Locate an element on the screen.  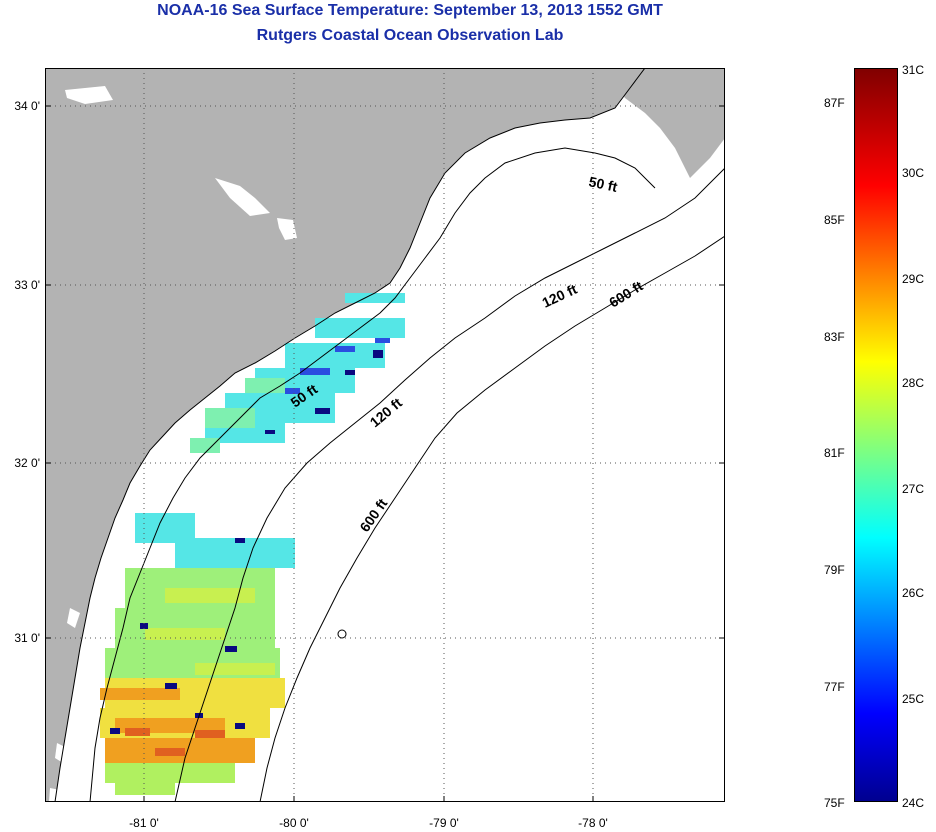
contour-label-50ft-north: 50 ft is located at coordinates (603, 184).